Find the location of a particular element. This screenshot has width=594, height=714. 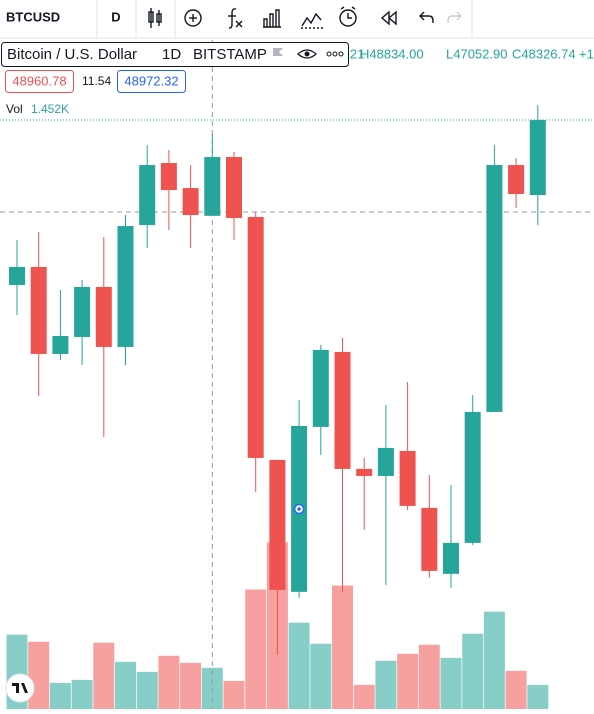

legend-exchange: BITSTAMP is located at coordinates (230, 54).